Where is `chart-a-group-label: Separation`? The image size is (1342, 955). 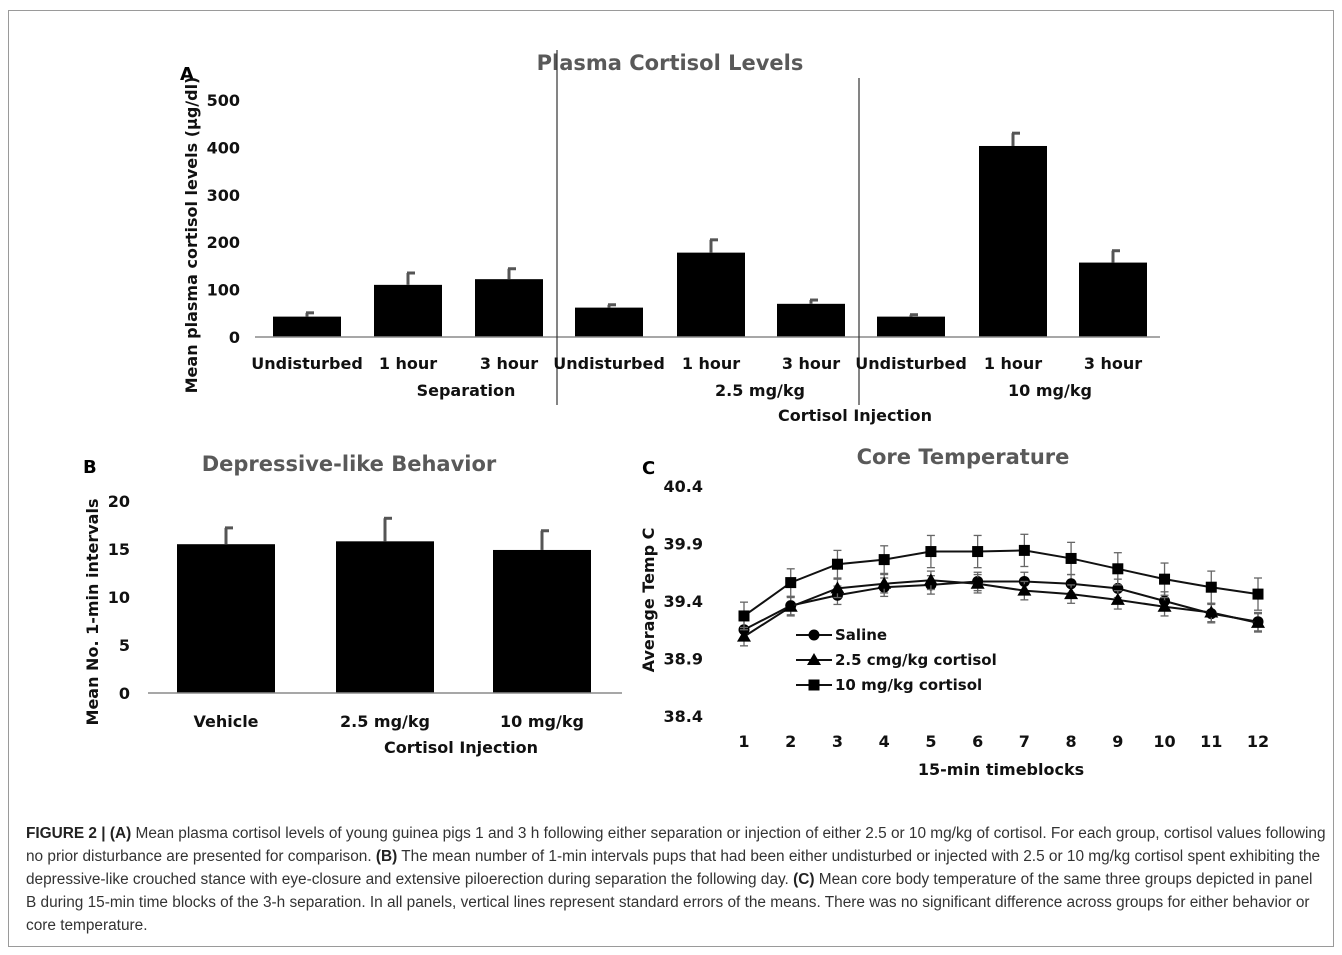
chart-a-group-label: Separation is located at coordinates (466, 390).